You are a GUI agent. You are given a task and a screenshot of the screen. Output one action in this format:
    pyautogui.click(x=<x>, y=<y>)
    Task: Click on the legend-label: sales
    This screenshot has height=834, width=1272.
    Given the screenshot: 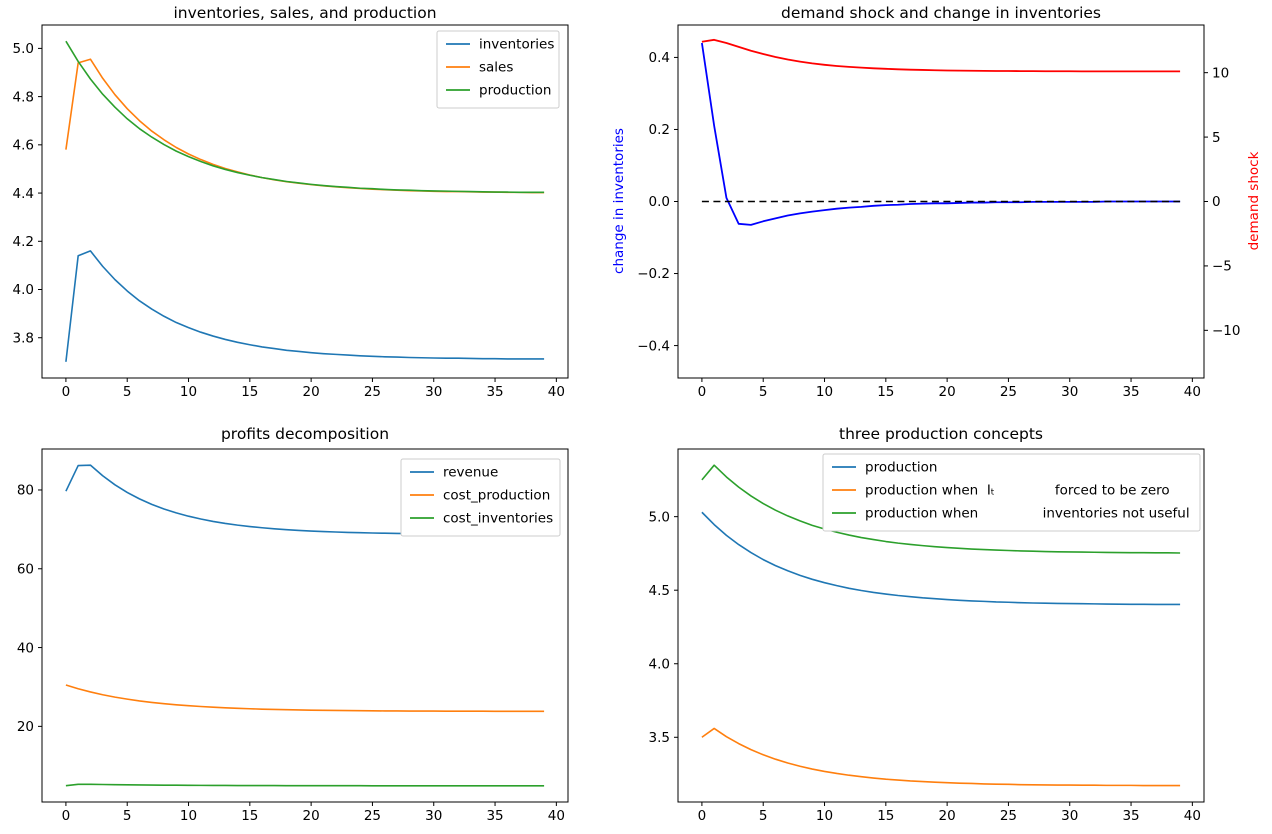 What is the action you would take?
    pyautogui.click(x=496, y=68)
    